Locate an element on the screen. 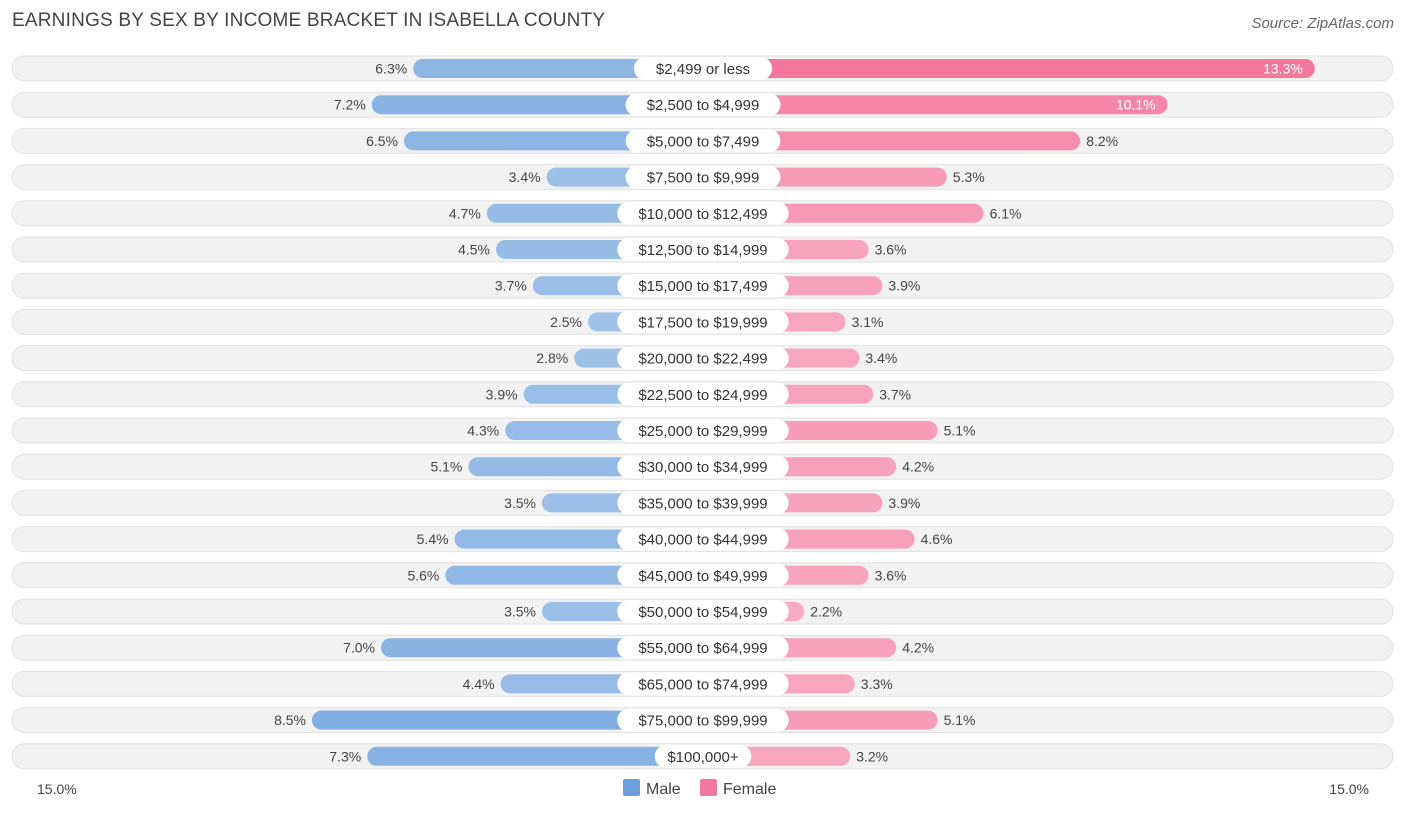  category-label: $10,000 to $12,499 is located at coordinates (702, 214).